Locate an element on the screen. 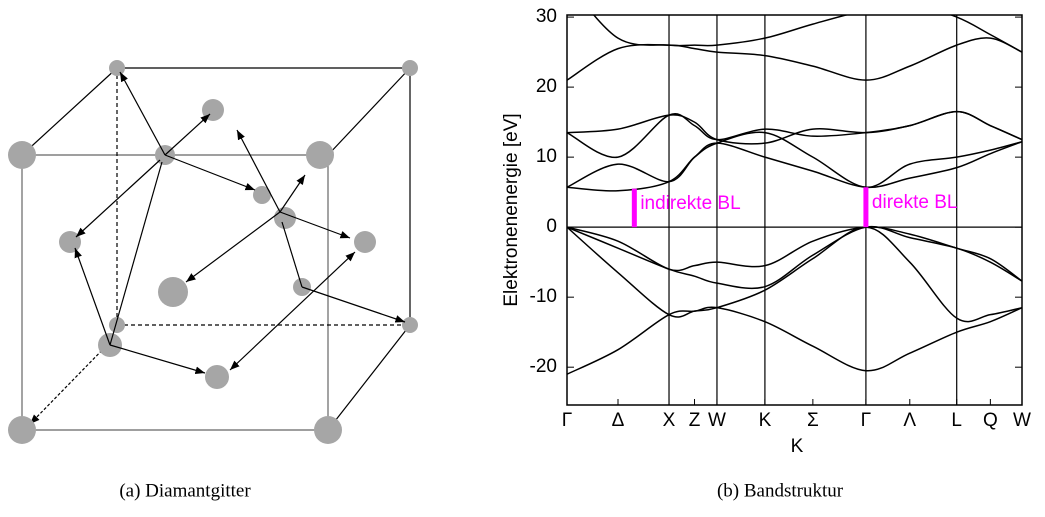 This screenshot has width=1045, height=517. y-axis-label: Elektronenenergie [eV] is located at coordinates (511, 209).